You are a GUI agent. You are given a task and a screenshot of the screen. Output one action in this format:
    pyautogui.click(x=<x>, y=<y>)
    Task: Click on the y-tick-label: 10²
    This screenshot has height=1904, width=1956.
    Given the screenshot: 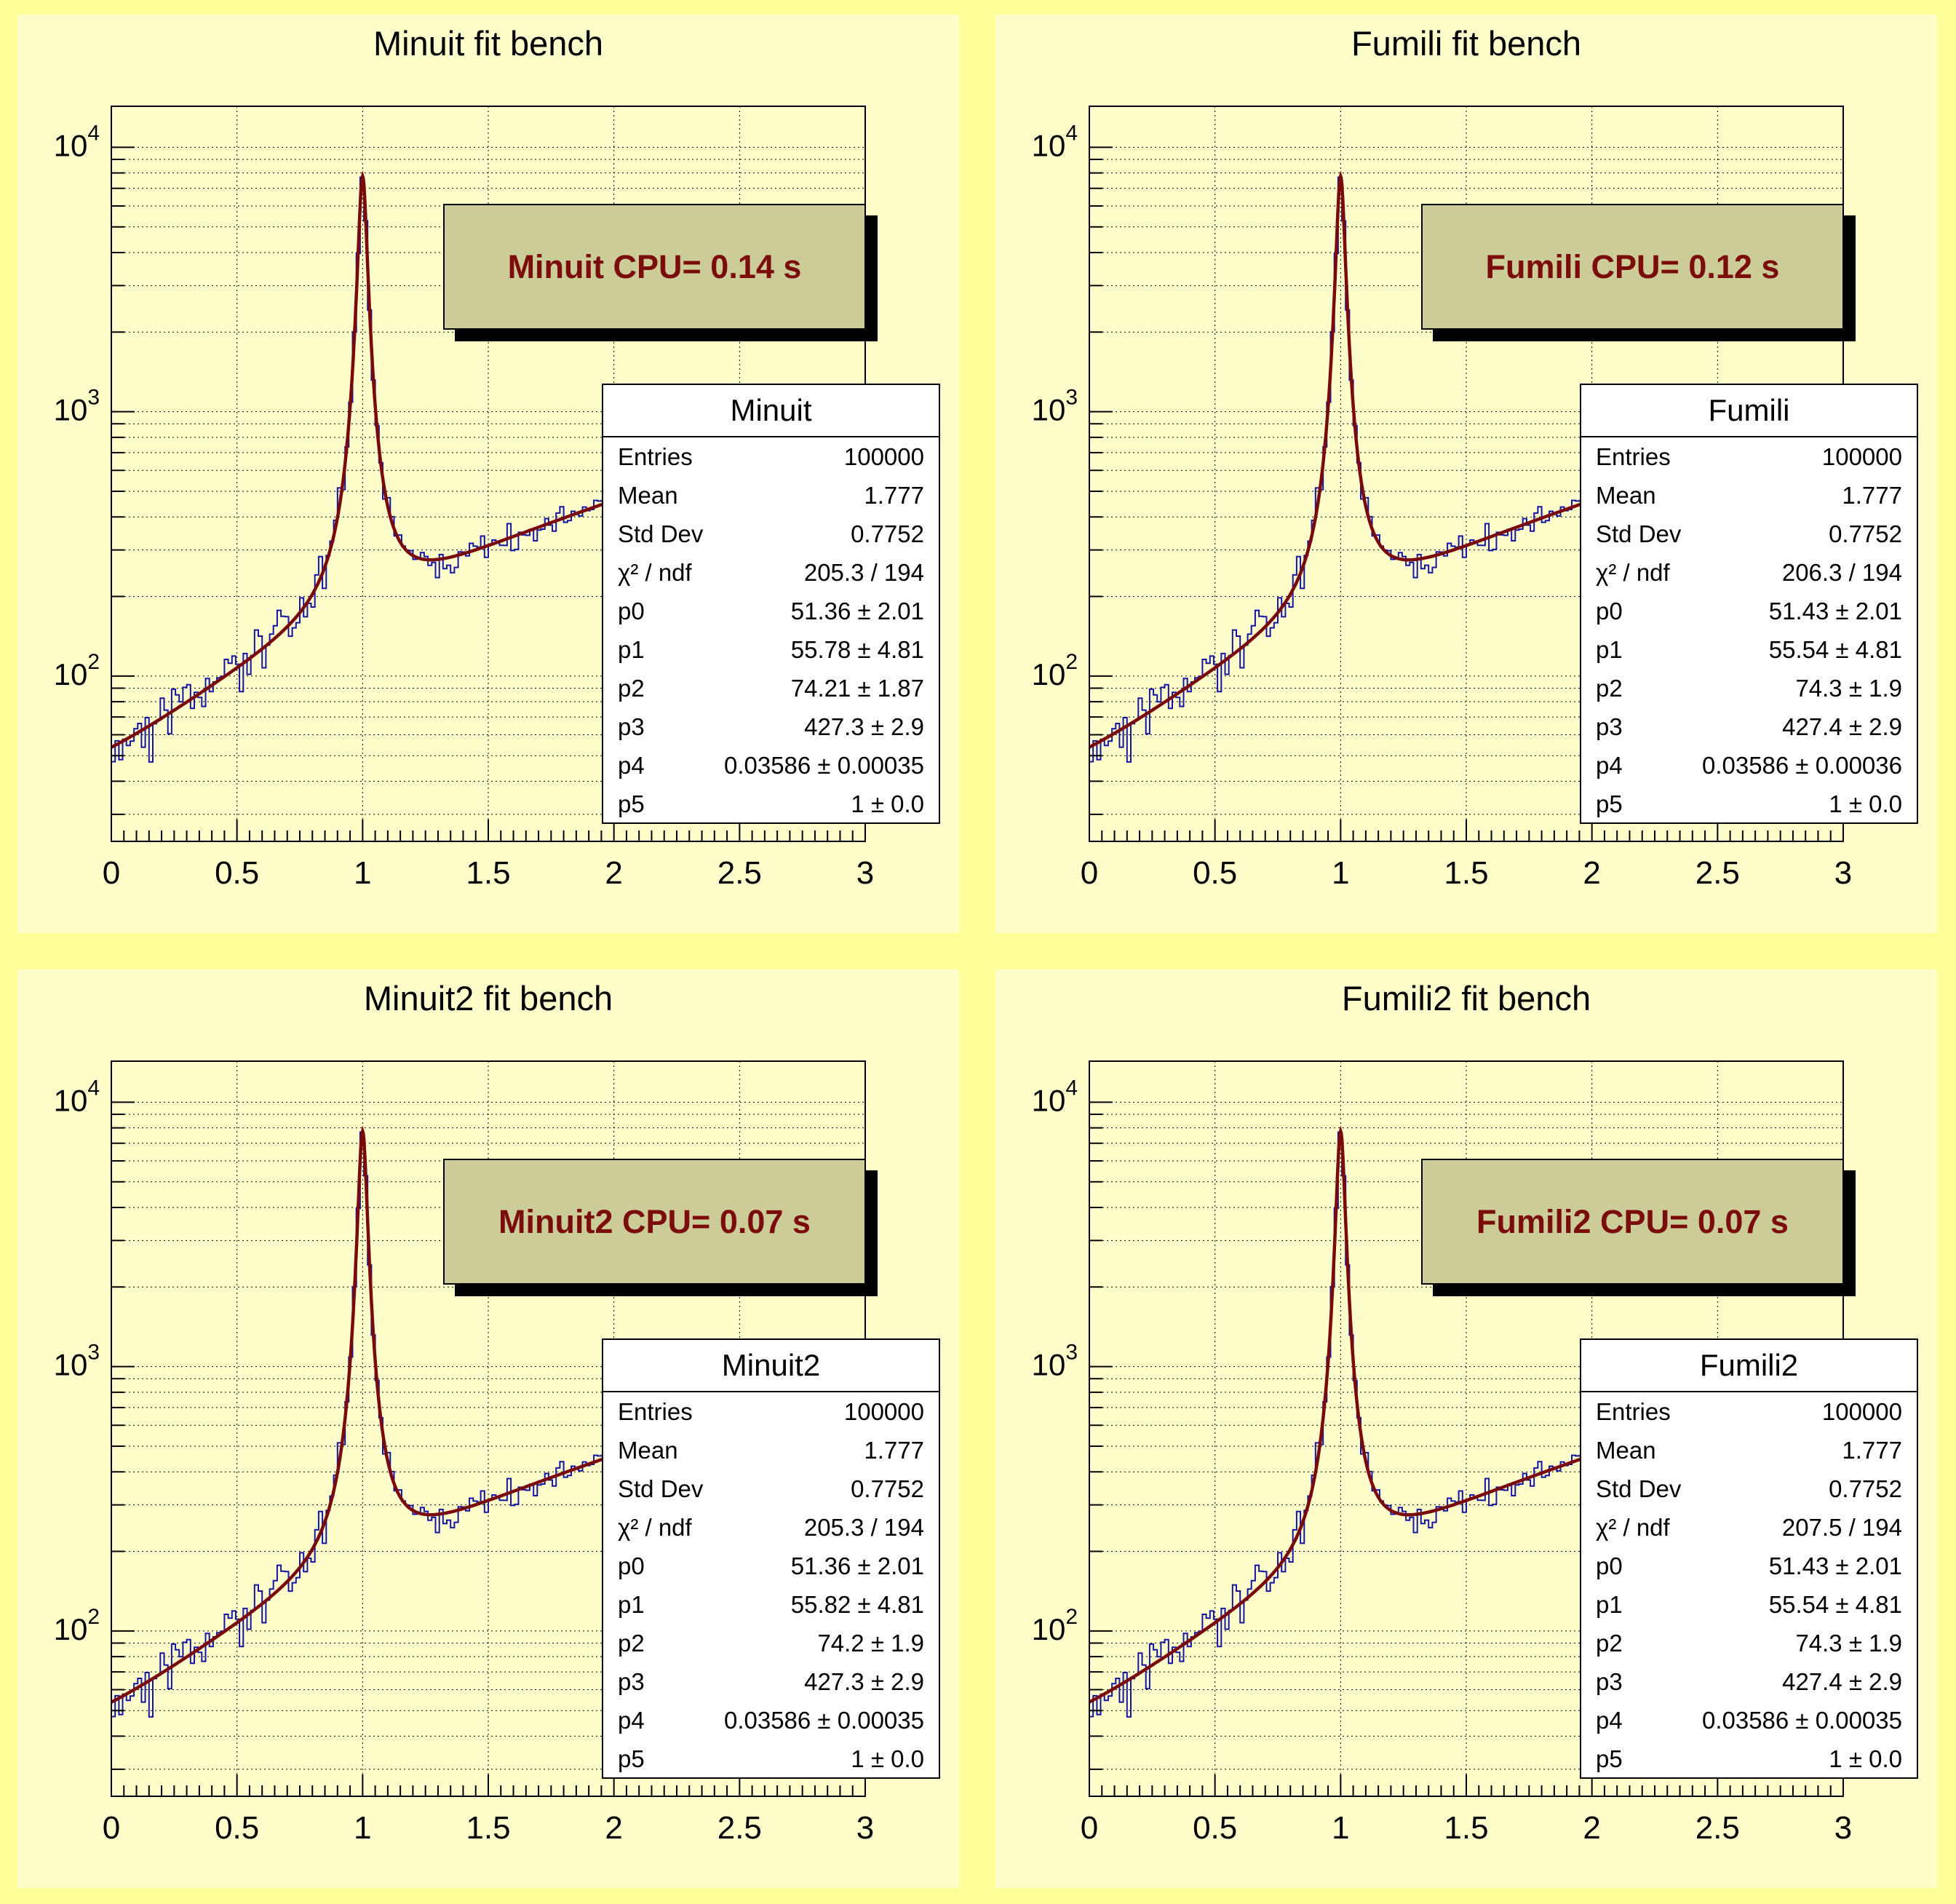 What is the action you would take?
    pyautogui.click(x=1055, y=670)
    